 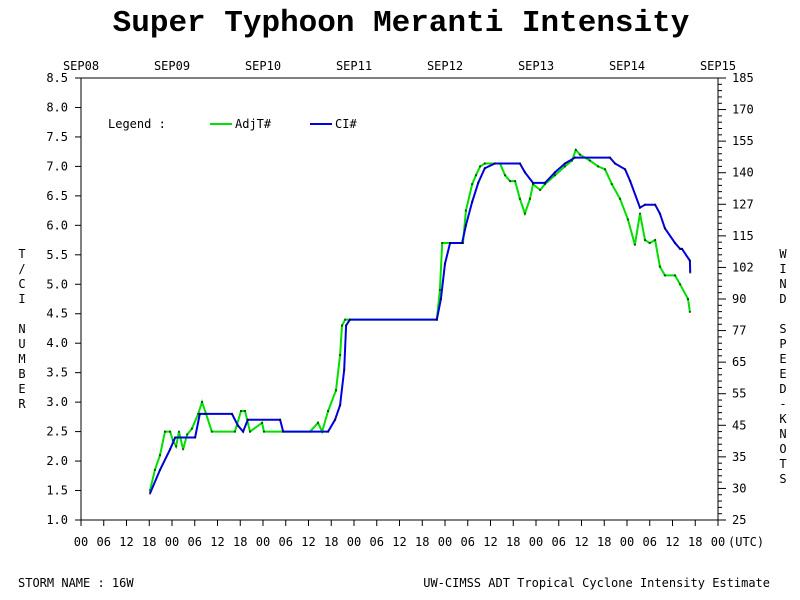 I want to click on y2-axis-label-char: O, so click(x=782, y=449).